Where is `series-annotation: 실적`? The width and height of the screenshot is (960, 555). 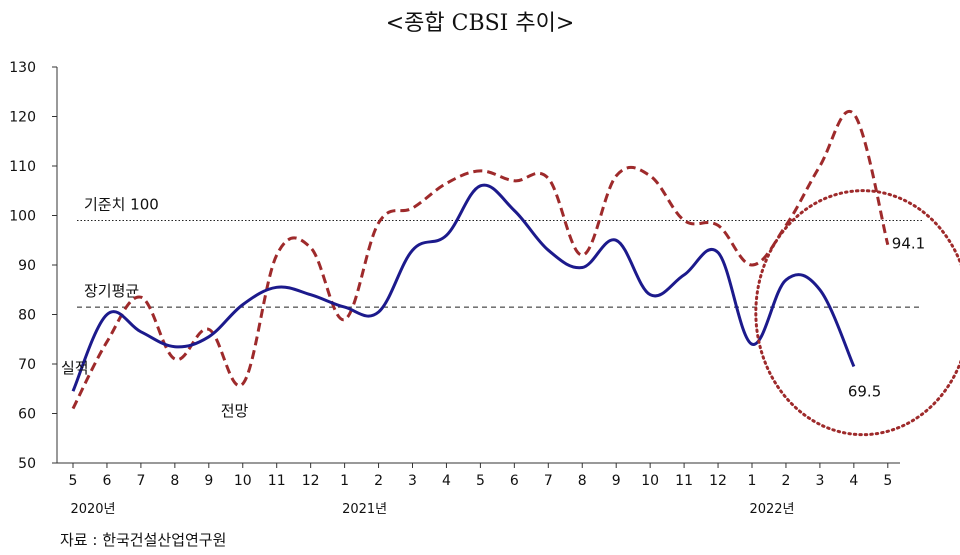 series-annotation: 실적 is located at coordinates (75, 368).